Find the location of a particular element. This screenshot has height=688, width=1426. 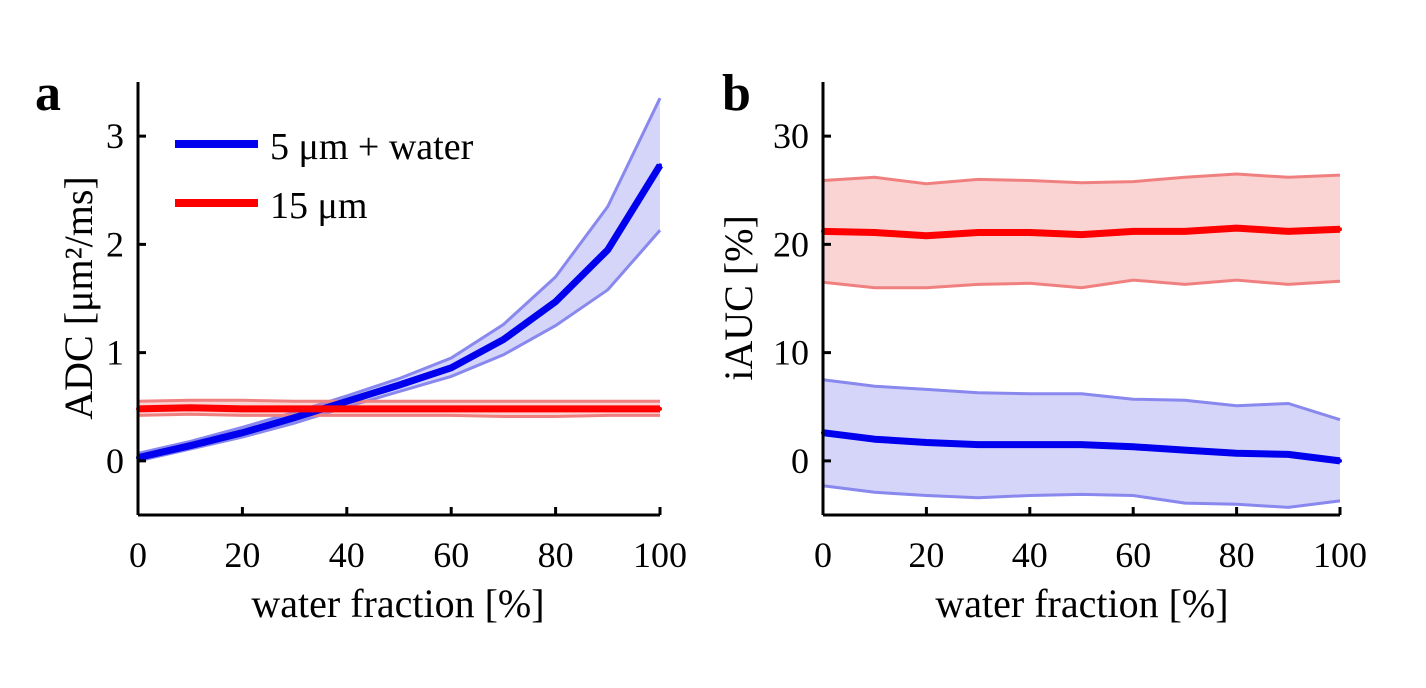

legend-label-red: 15 μm is located at coordinates (318, 206).